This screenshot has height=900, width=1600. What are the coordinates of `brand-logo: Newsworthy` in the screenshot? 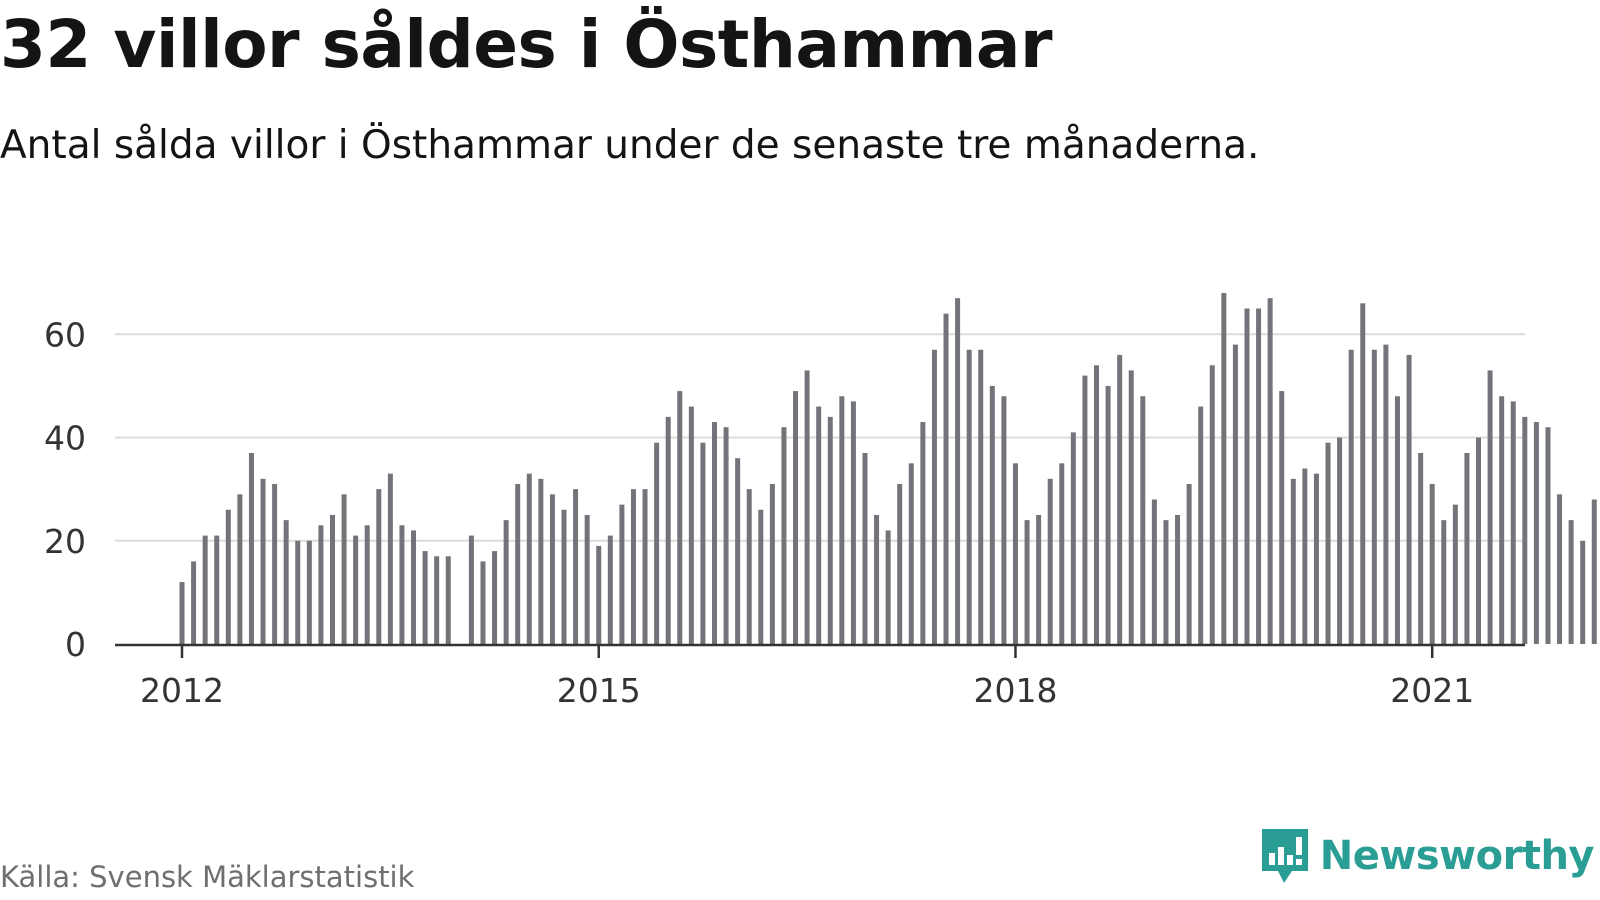 It's located at (1427, 856).